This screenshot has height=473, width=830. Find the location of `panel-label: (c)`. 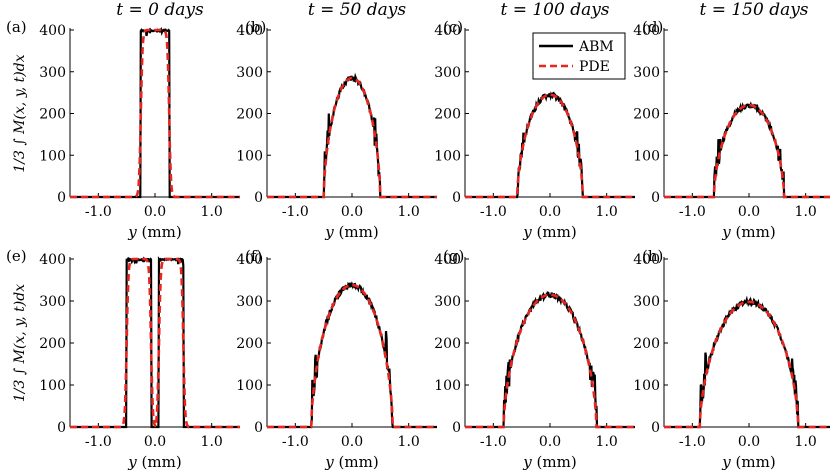

panel-label: (c) is located at coordinates (453, 27).